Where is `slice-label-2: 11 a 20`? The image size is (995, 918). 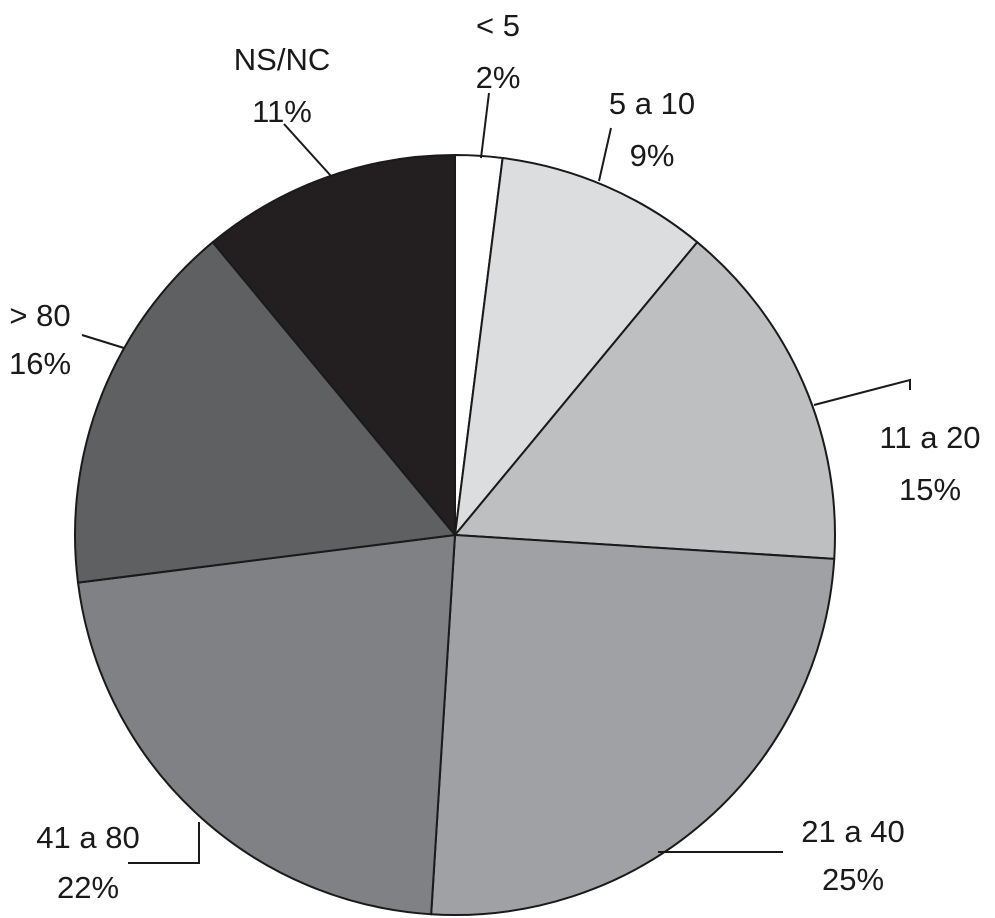
slice-label-2: 11 a 20 is located at coordinates (929, 437).